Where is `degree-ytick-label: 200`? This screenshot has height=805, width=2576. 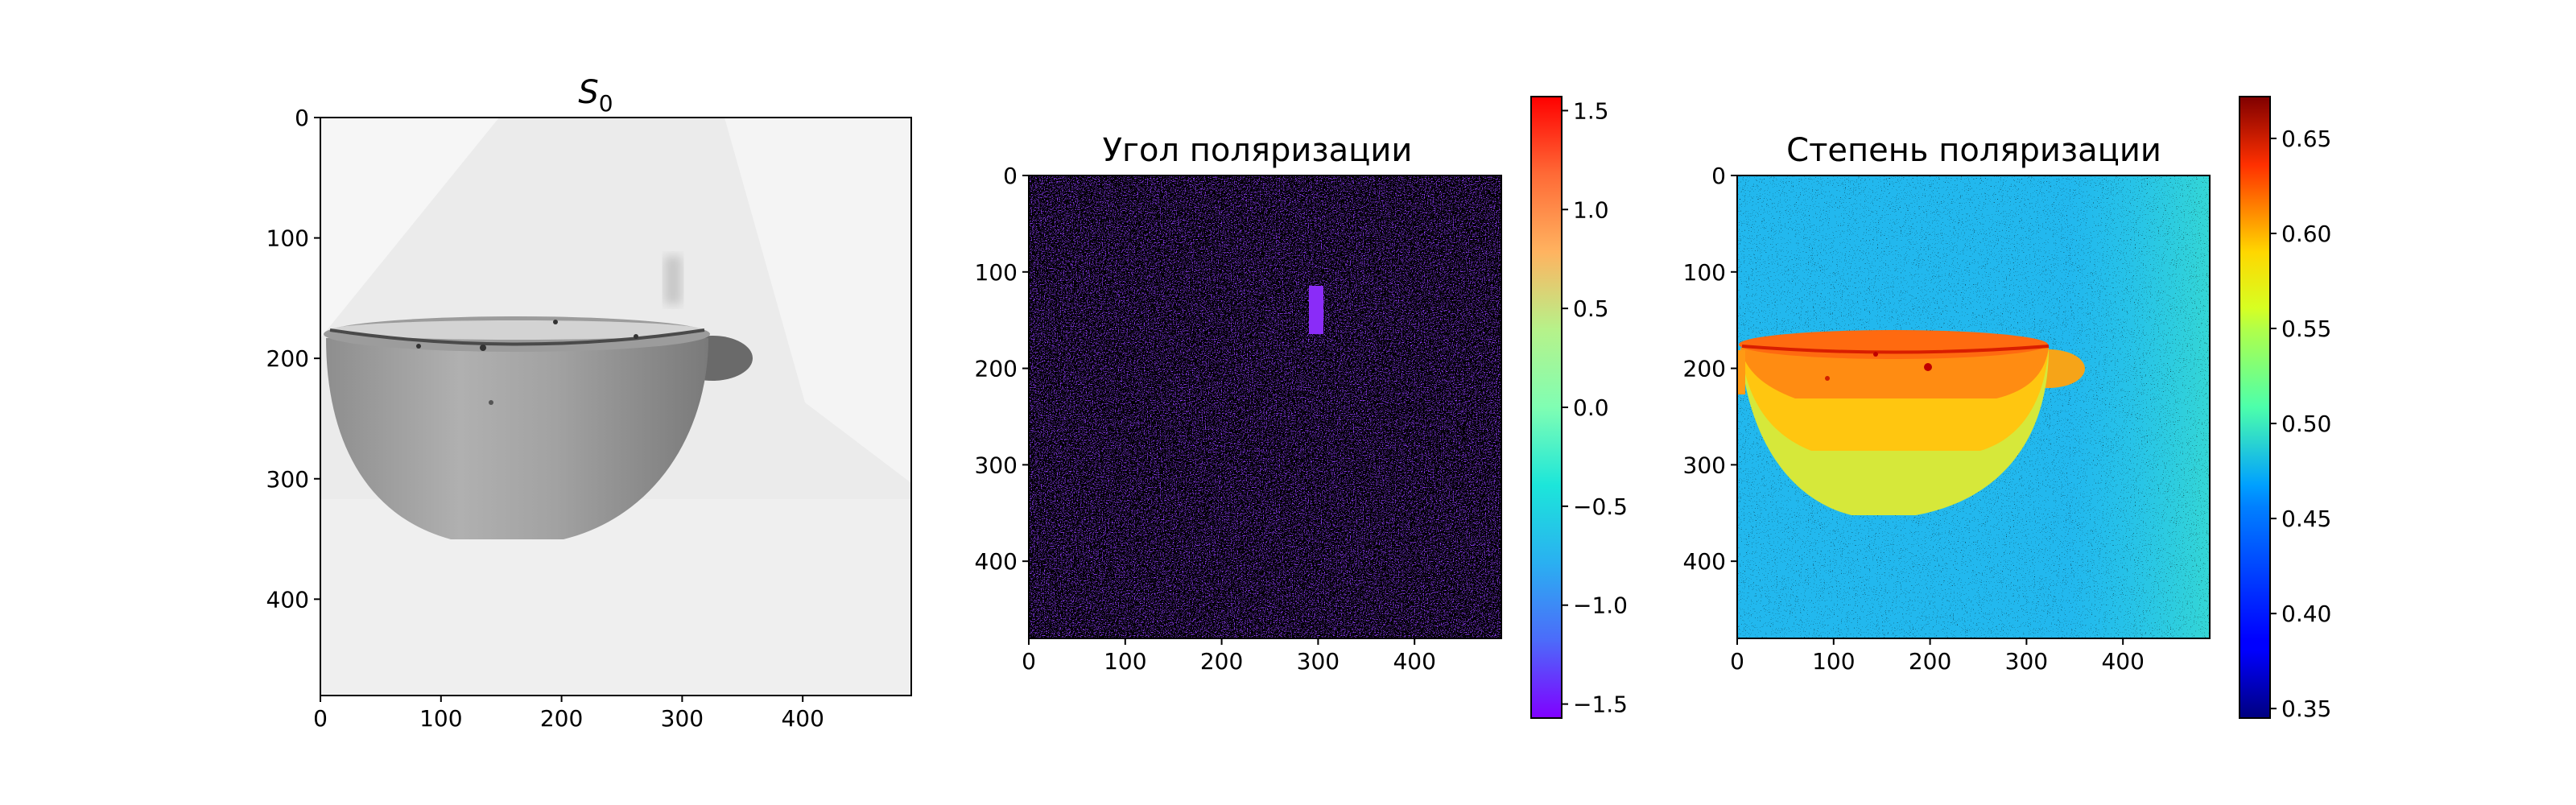 degree-ytick-label: 200 is located at coordinates (1704, 369).